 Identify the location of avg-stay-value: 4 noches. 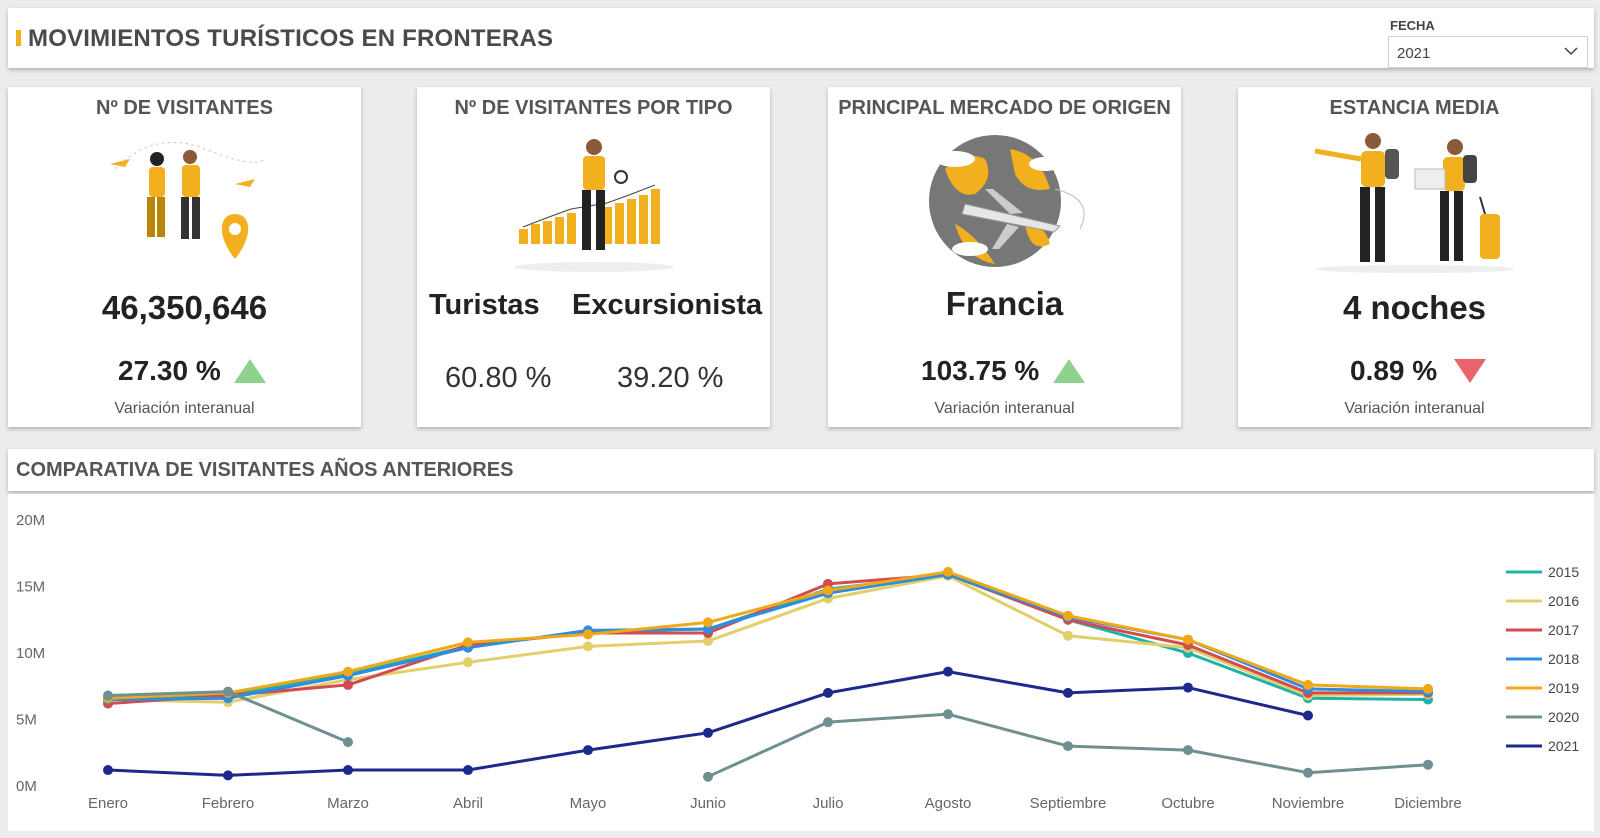
(1414, 307).